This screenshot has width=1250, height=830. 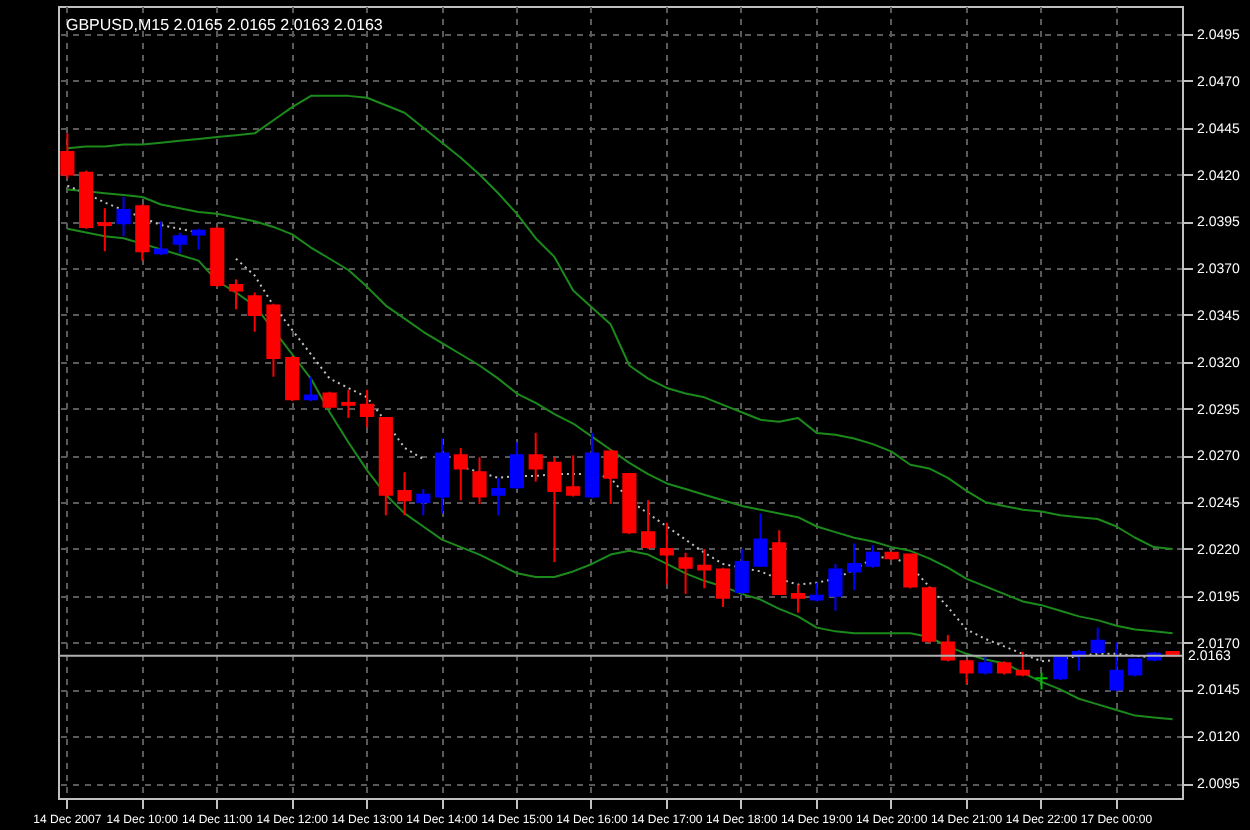 What do you see at coordinates (225, 25) in the screenshot?
I see `text: GBPUSD,M15 2.0165 2.0165 2.0163 2.0163` at bounding box center [225, 25].